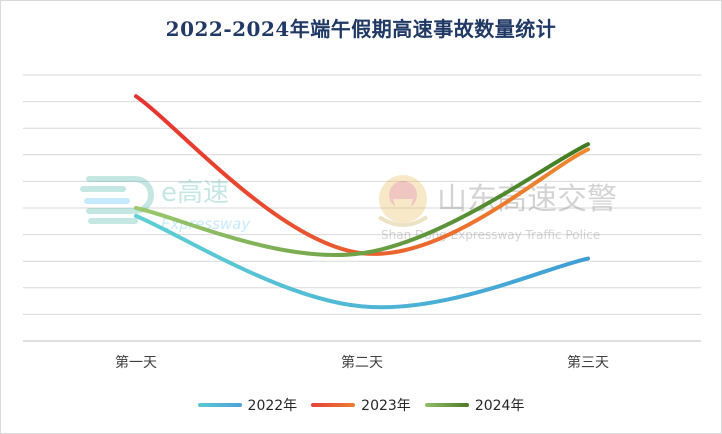 This screenshot has height=434, width=722. I want to click on legend: 2022年 2023年 2024年, so click(361, 405).